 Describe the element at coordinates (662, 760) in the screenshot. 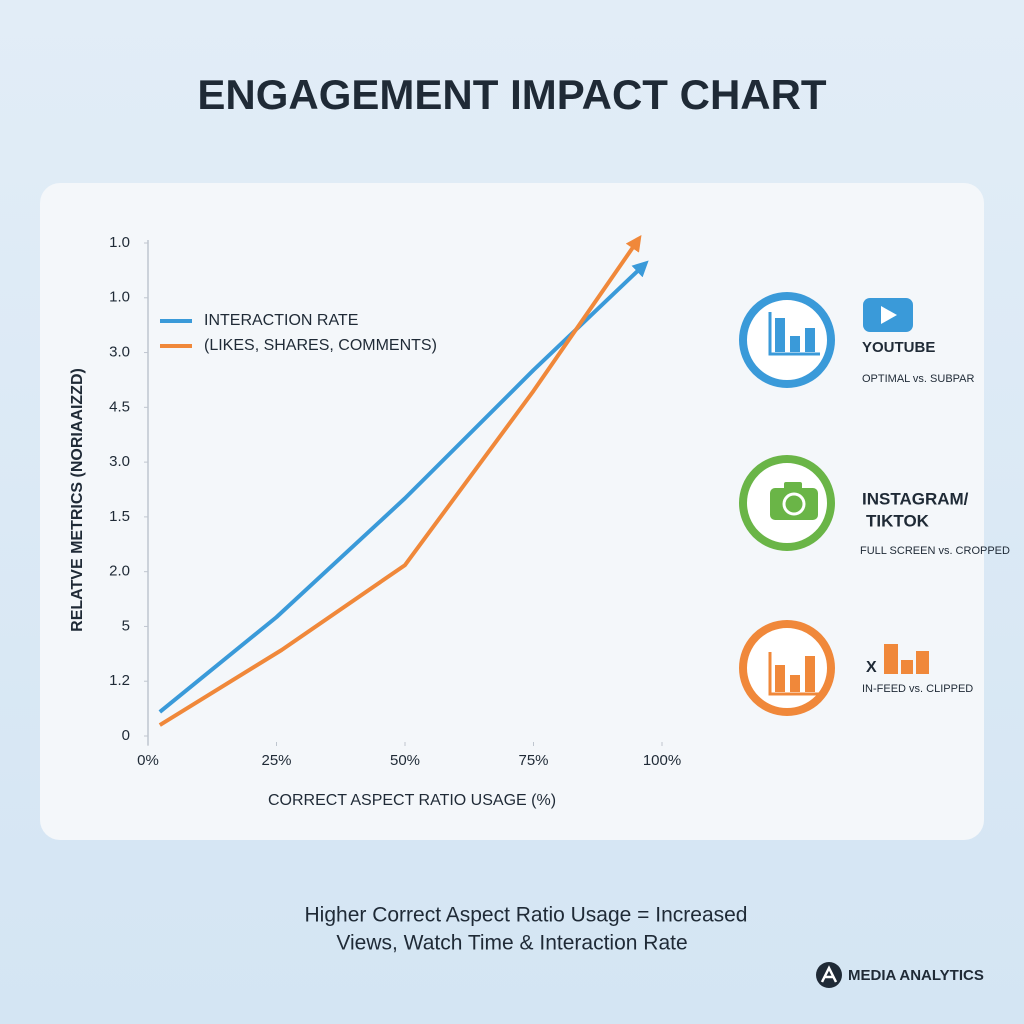

I see `x-tick-label: 100%` at that location.